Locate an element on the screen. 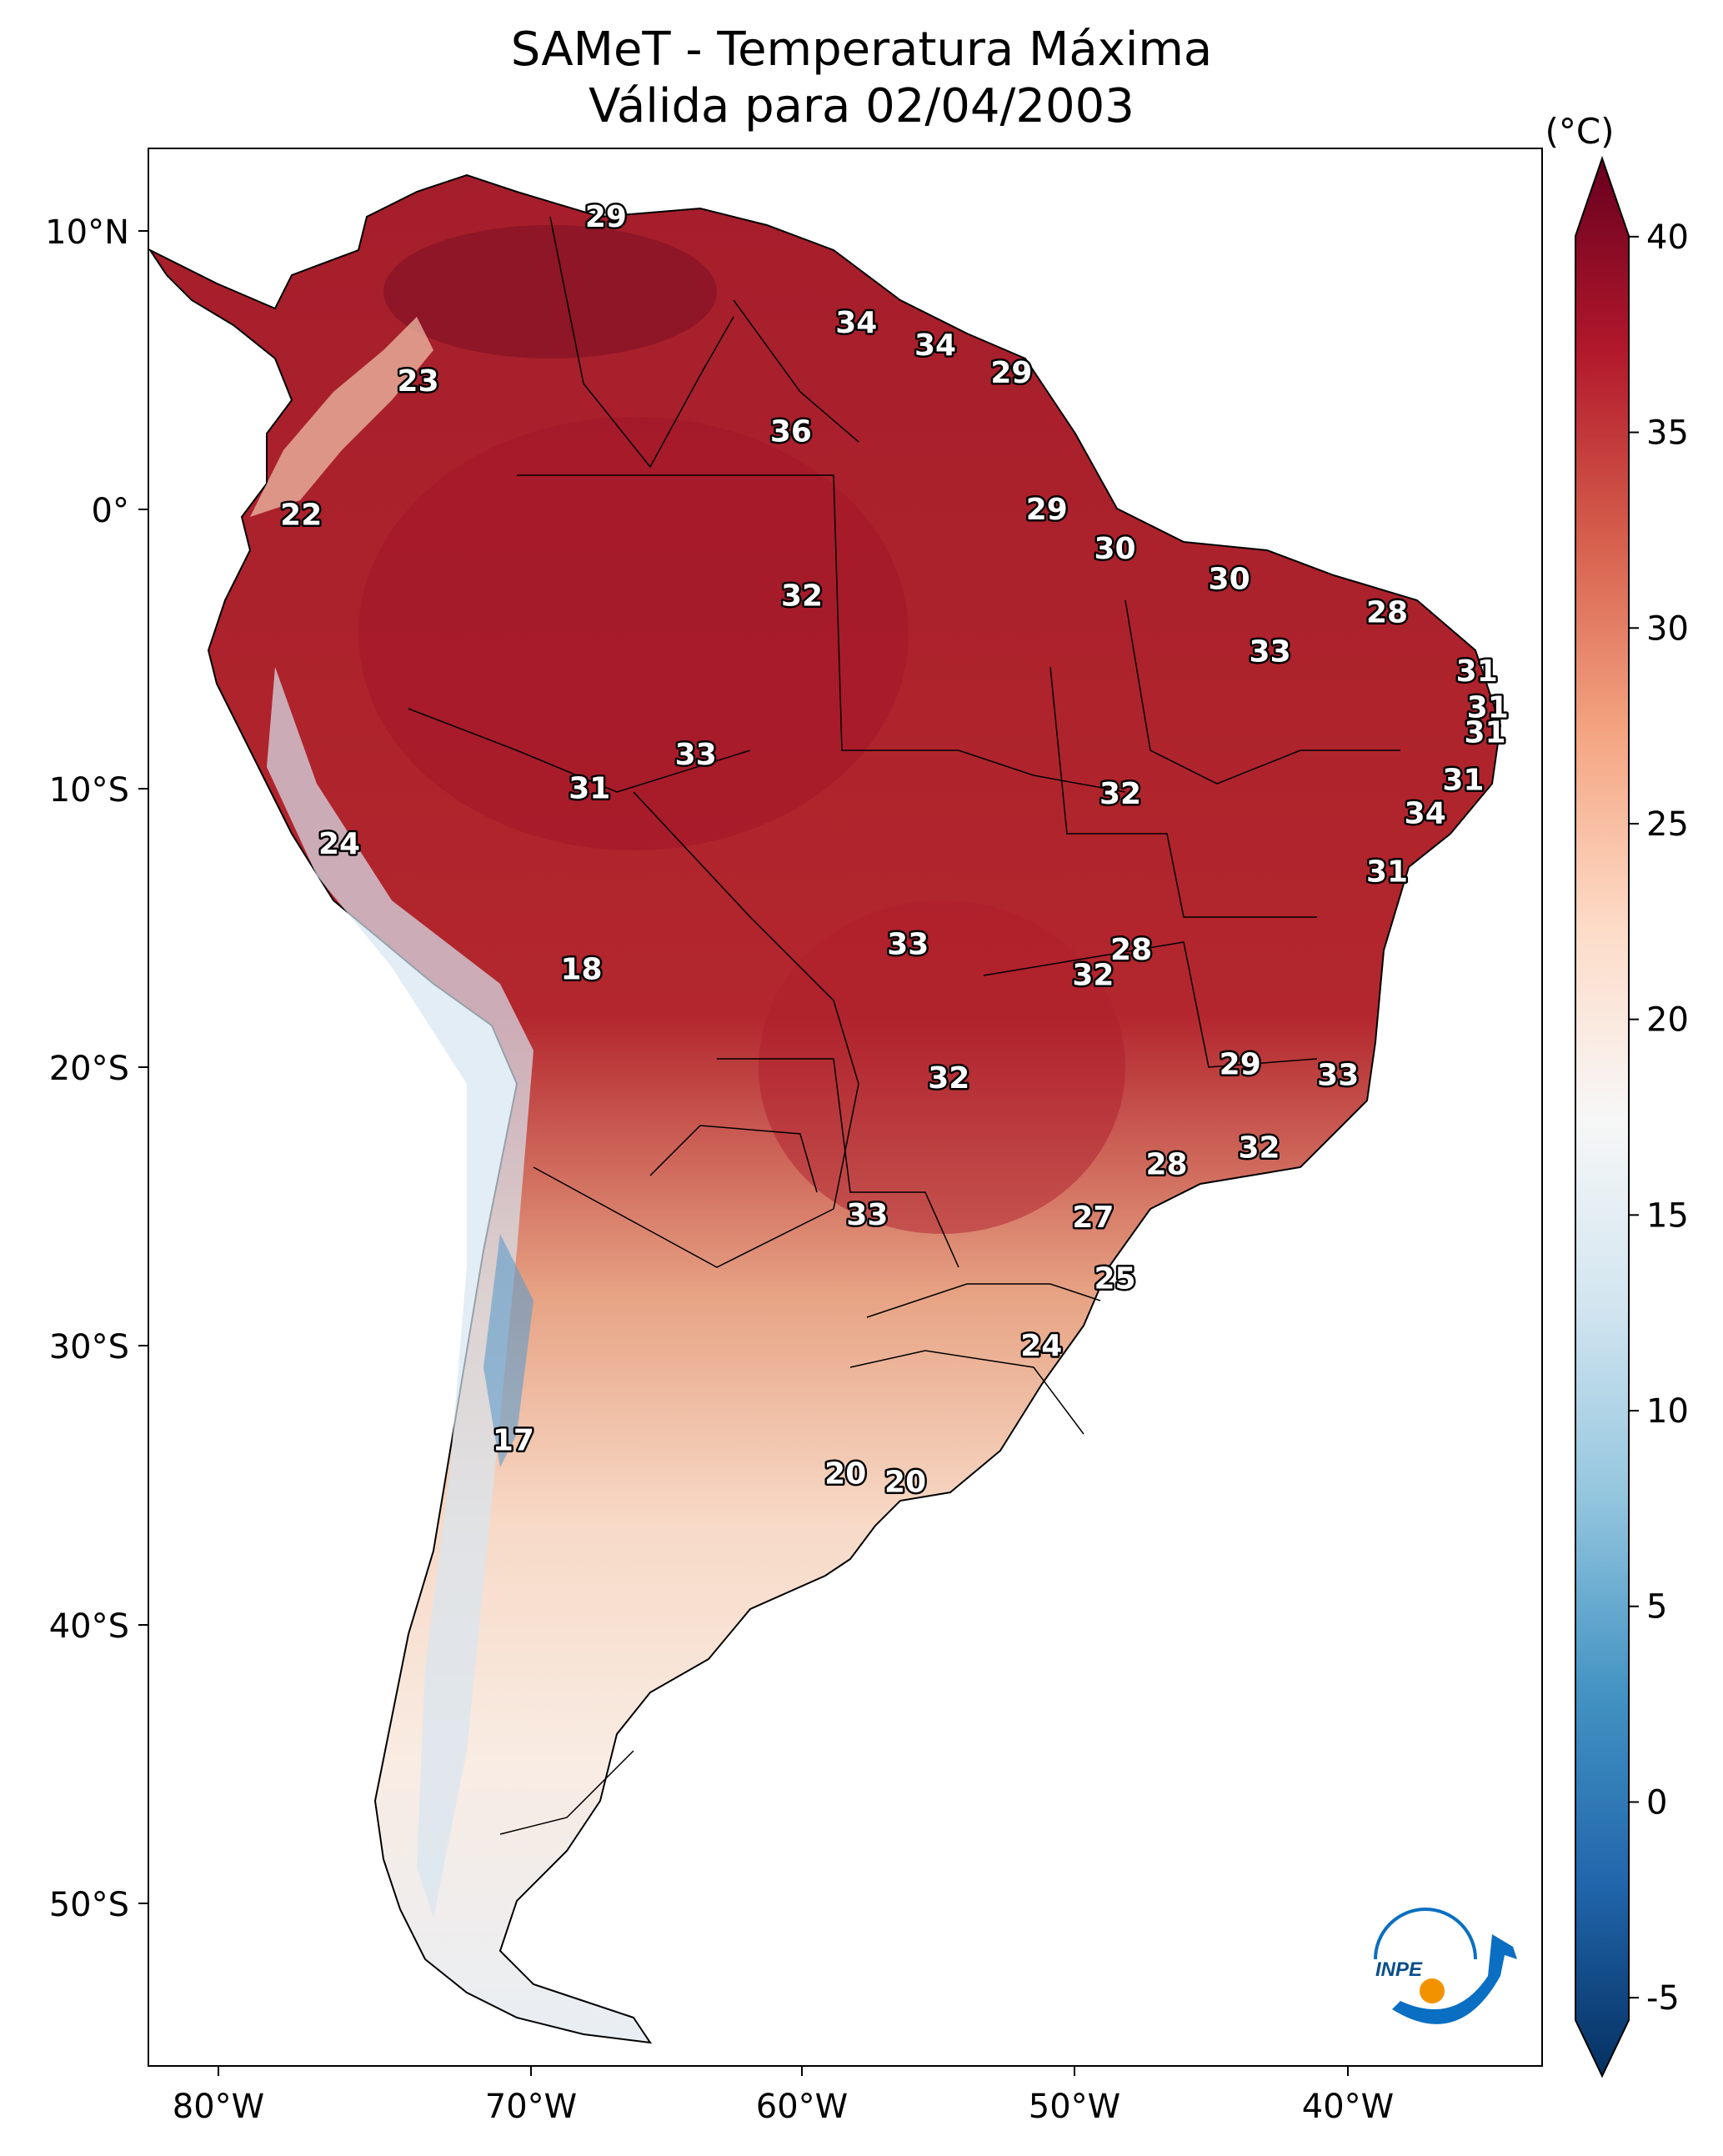 This screenshot has height=2156, width=1723. colorbar-tick-label: 5 is located at coordinates (1657, 1607).